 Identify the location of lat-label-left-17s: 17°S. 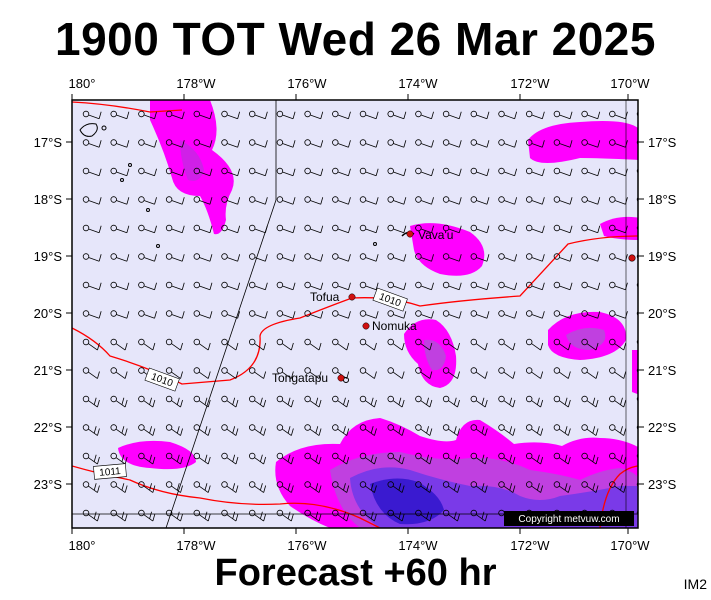
(48, 142).